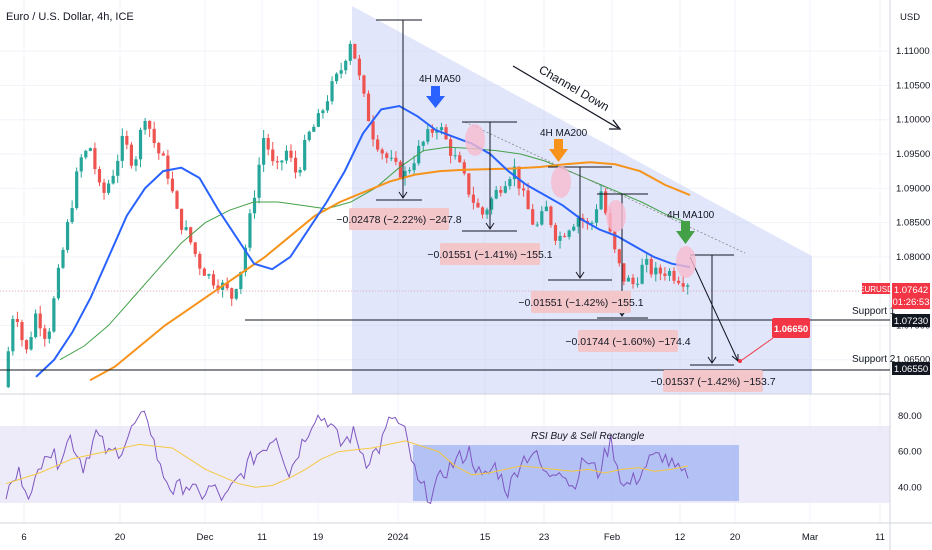 The height and width of the screenshot is (550, 932). I want to click on price-tick-label: 1.08500, so click(913, 223).